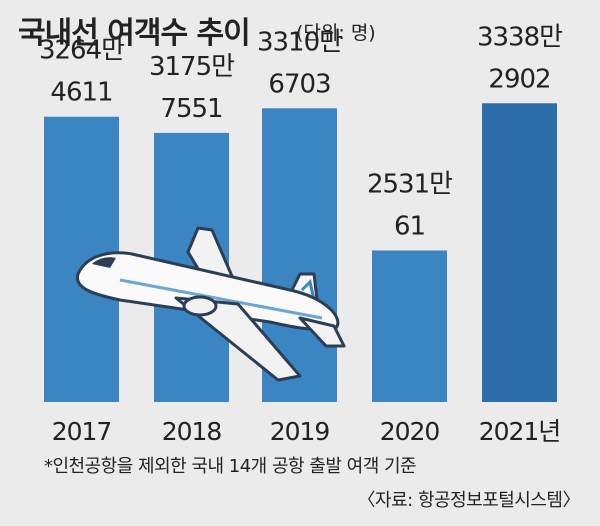  I want to click on value-label: 3264만, so click(81, 51).